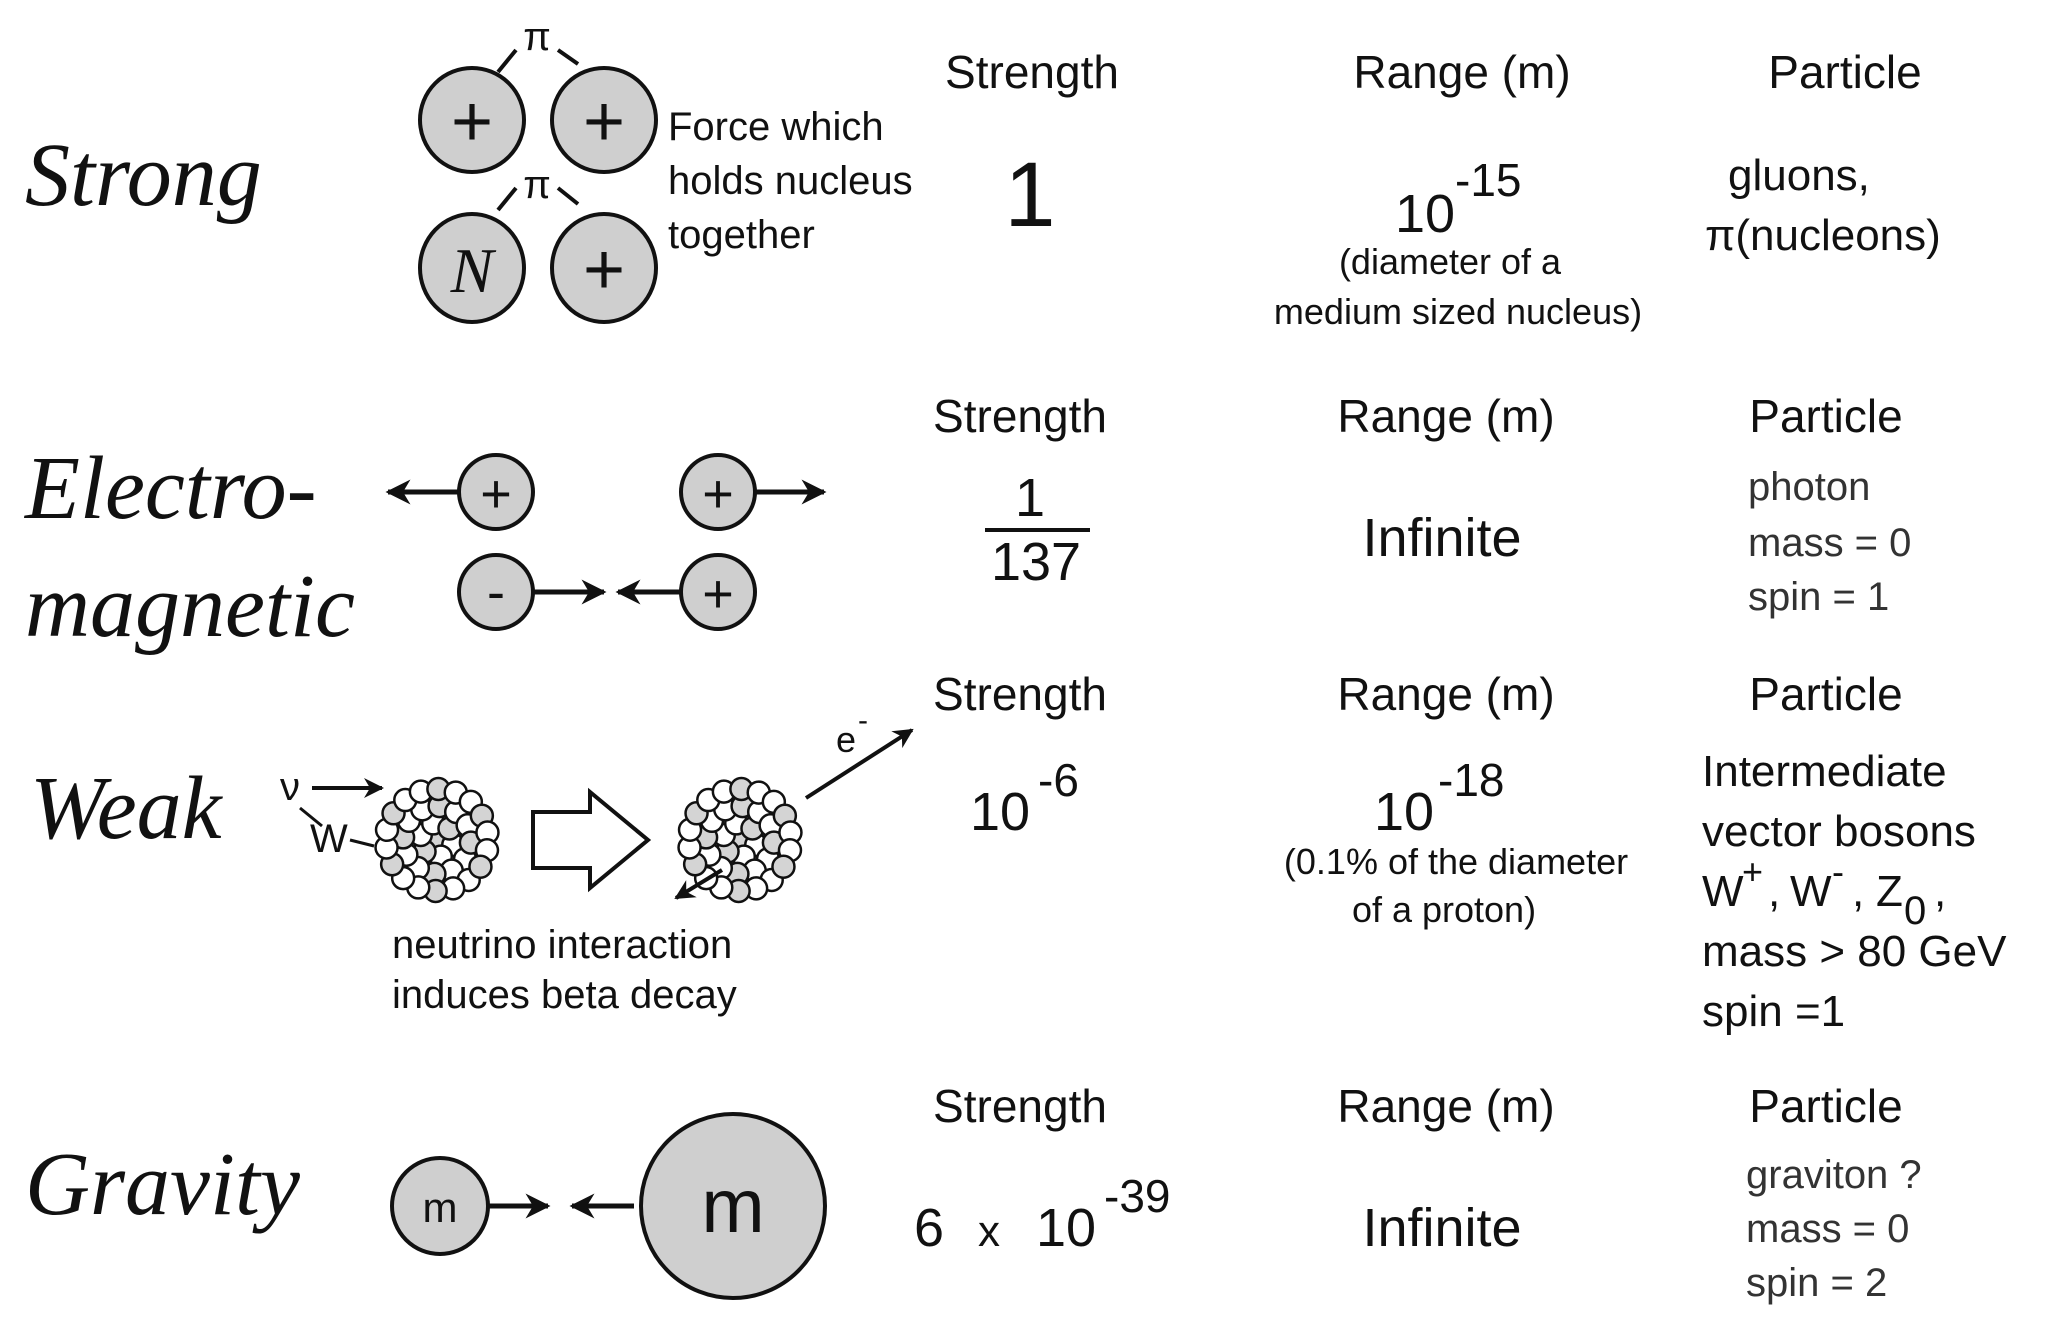  Describe the element at coordinates (290, 787) in the screenshot. I see `neutrino-label: ν` at that location.